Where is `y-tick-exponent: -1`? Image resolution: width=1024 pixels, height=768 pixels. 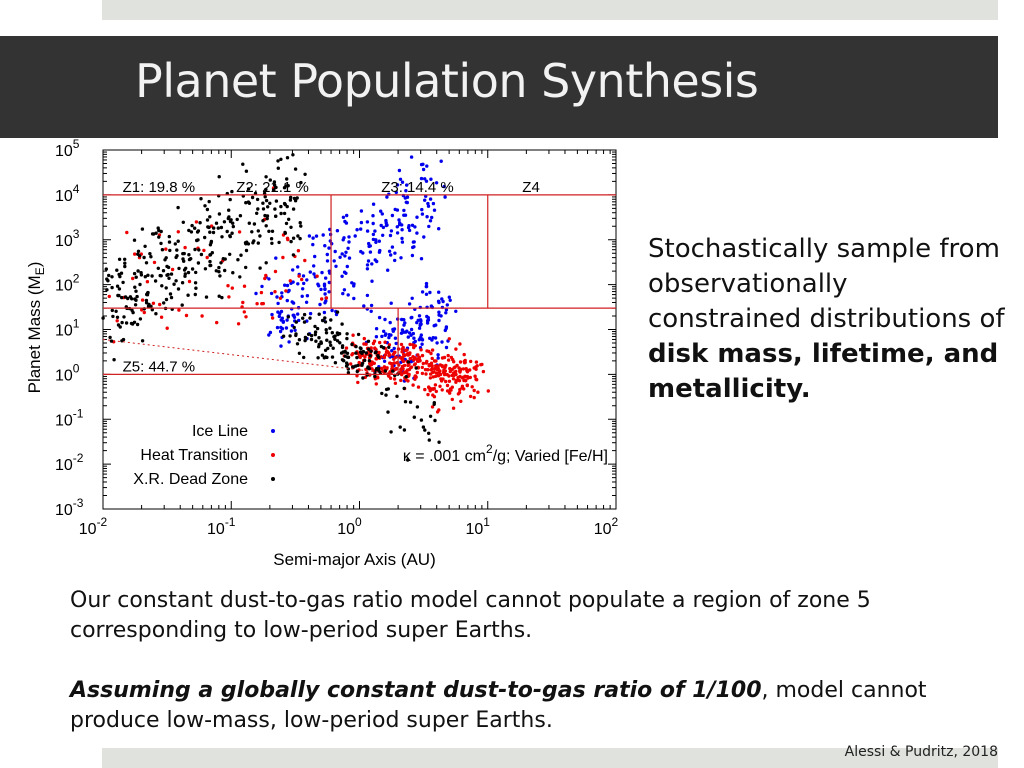 y-tick-exponent: -1 is located at coordinates (78, 413).